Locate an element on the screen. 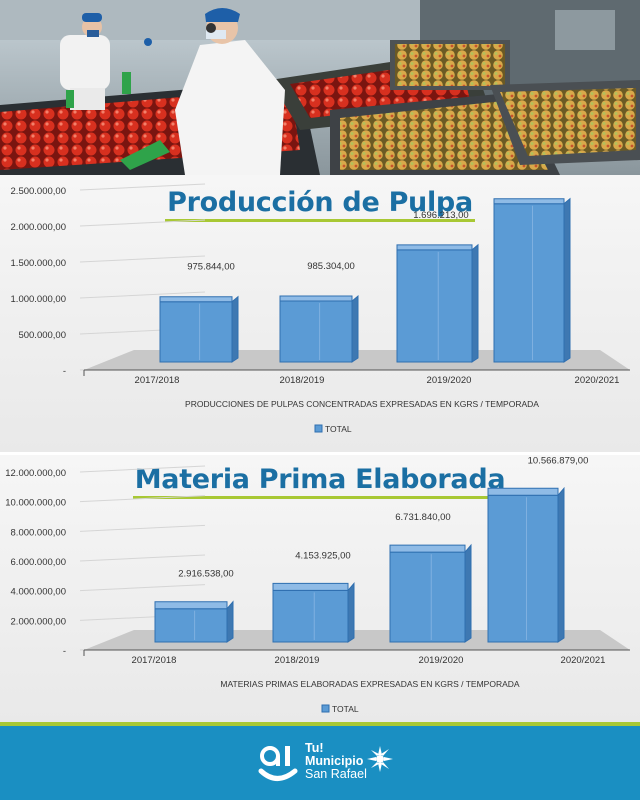 This screenshot has height=800, width=640. municipio-logo: Tu! Municipio San Rafael is located at coordinates (325, 763).